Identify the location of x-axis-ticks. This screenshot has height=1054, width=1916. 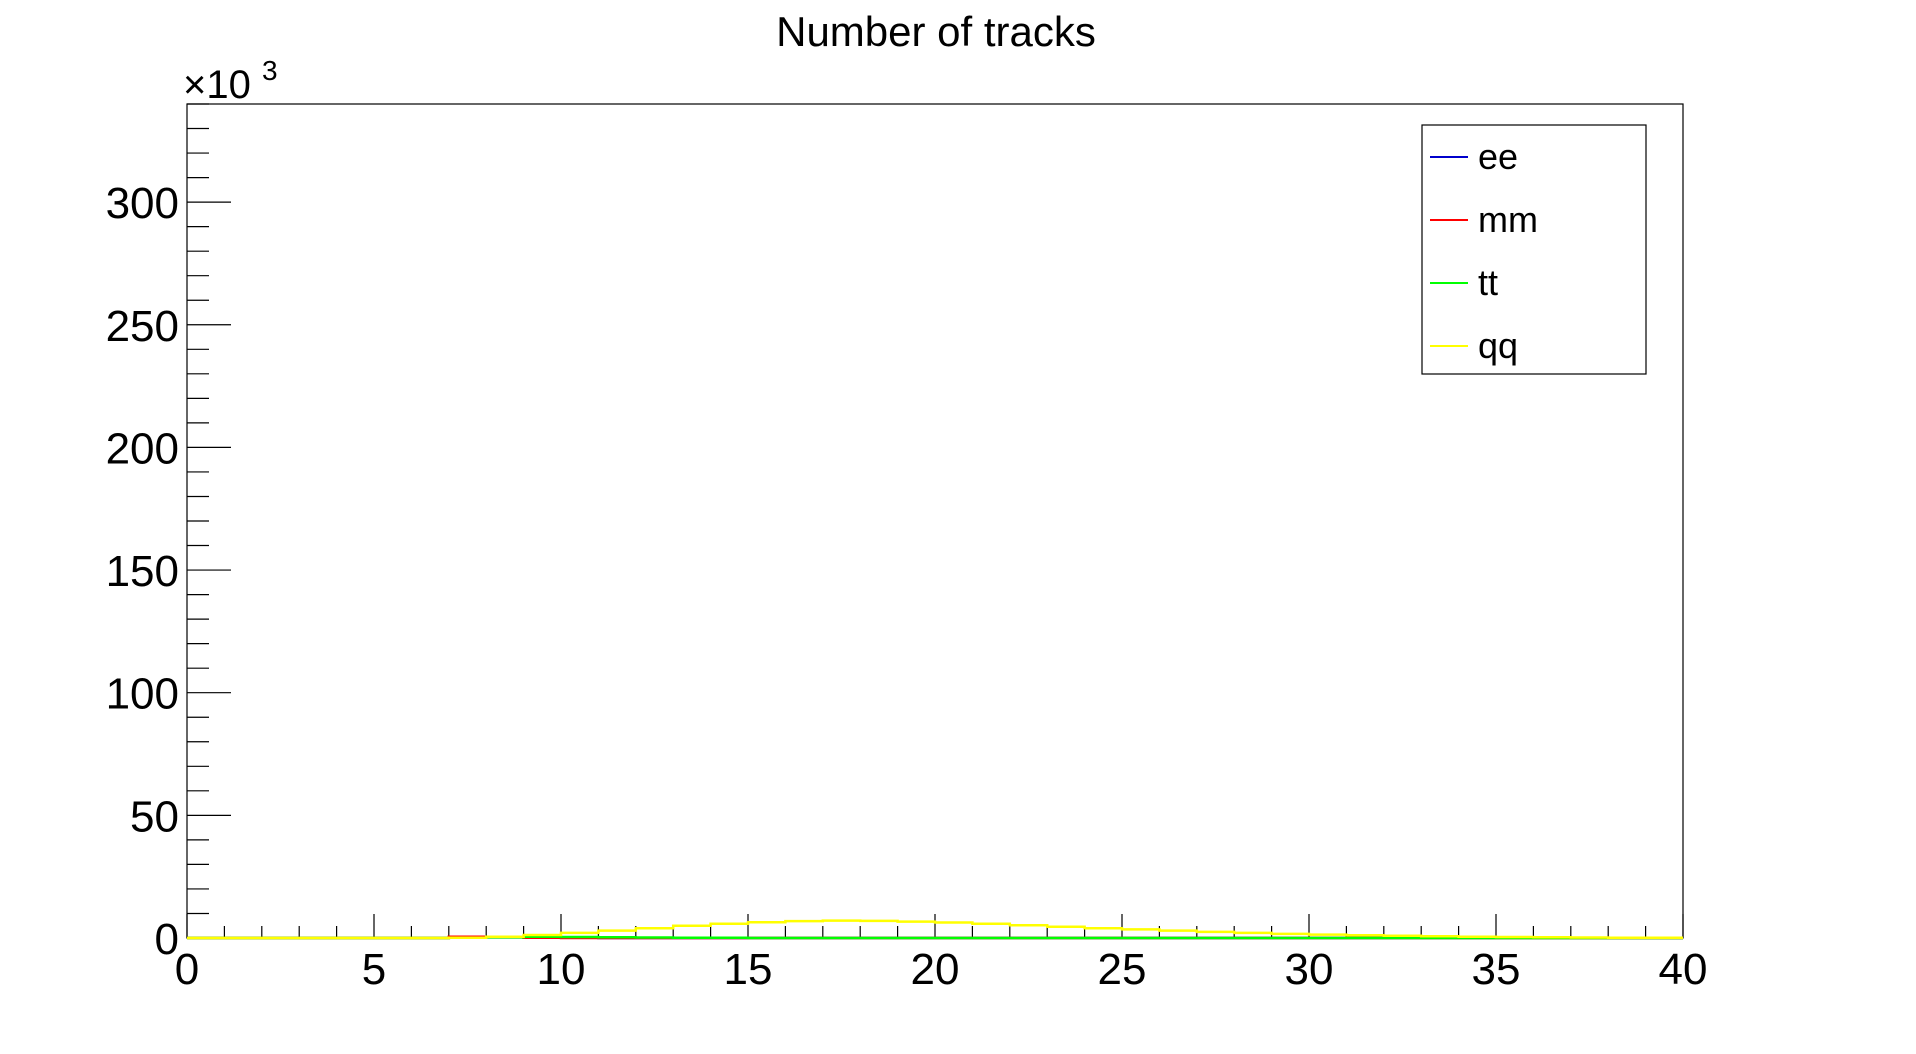
(935, 926).